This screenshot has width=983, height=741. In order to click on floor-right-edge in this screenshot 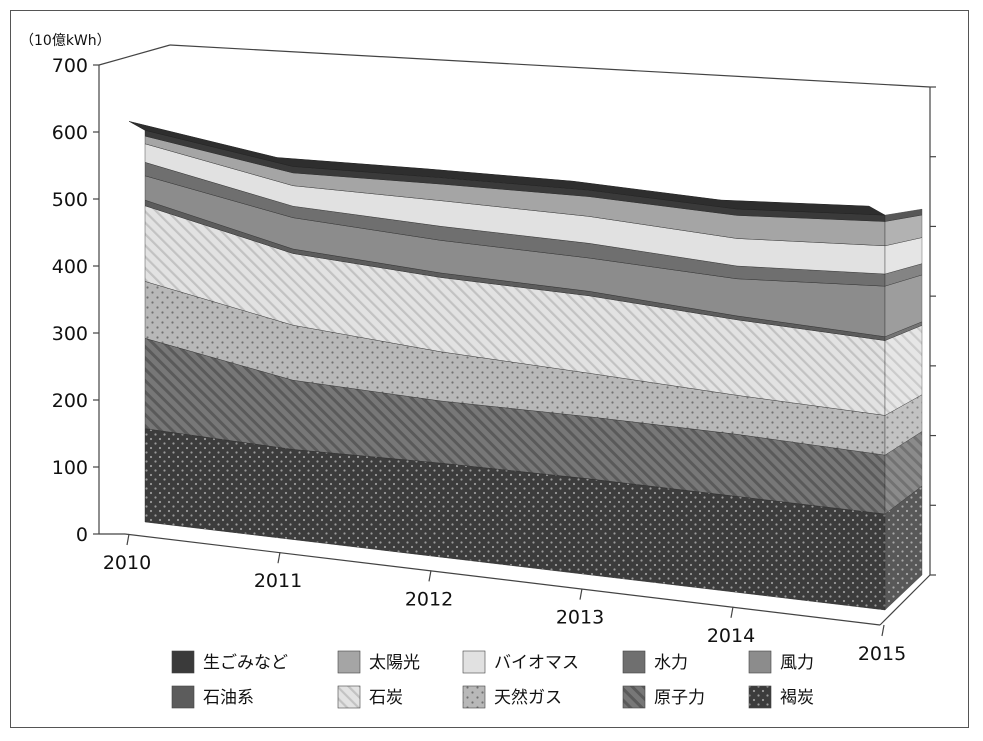, I will do `click(905, 600)`.